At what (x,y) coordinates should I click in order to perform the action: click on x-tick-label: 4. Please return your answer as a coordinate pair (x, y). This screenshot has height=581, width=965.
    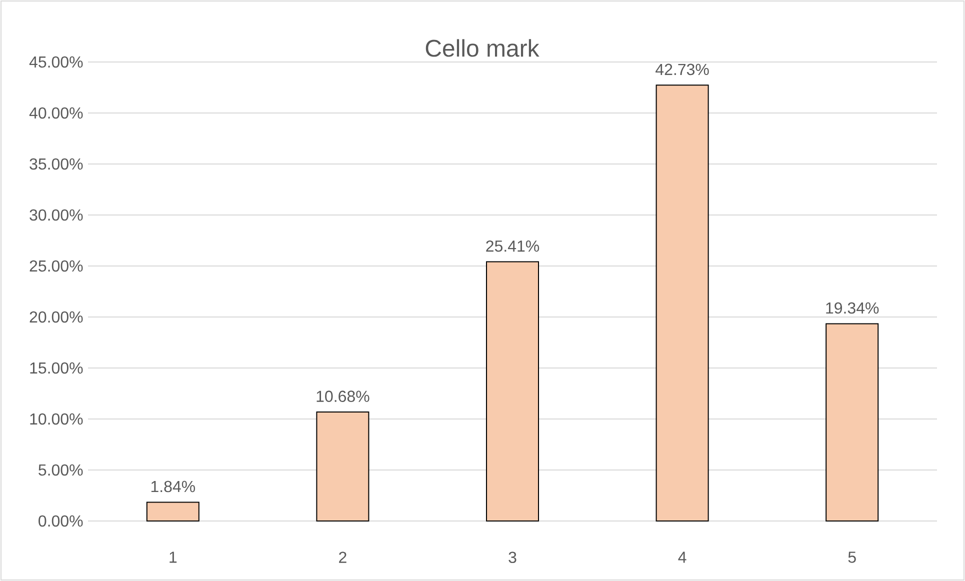
    Looking at the image, I should click on (682, 557).